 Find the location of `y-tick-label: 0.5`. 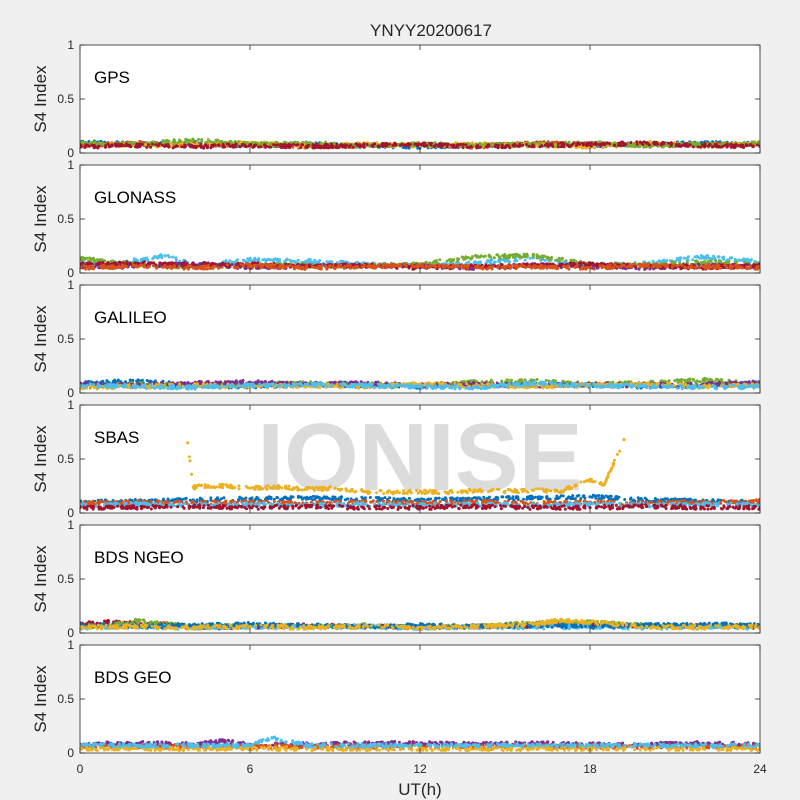

y-tick-label: 0.5 is located at coordinates (65, 99).